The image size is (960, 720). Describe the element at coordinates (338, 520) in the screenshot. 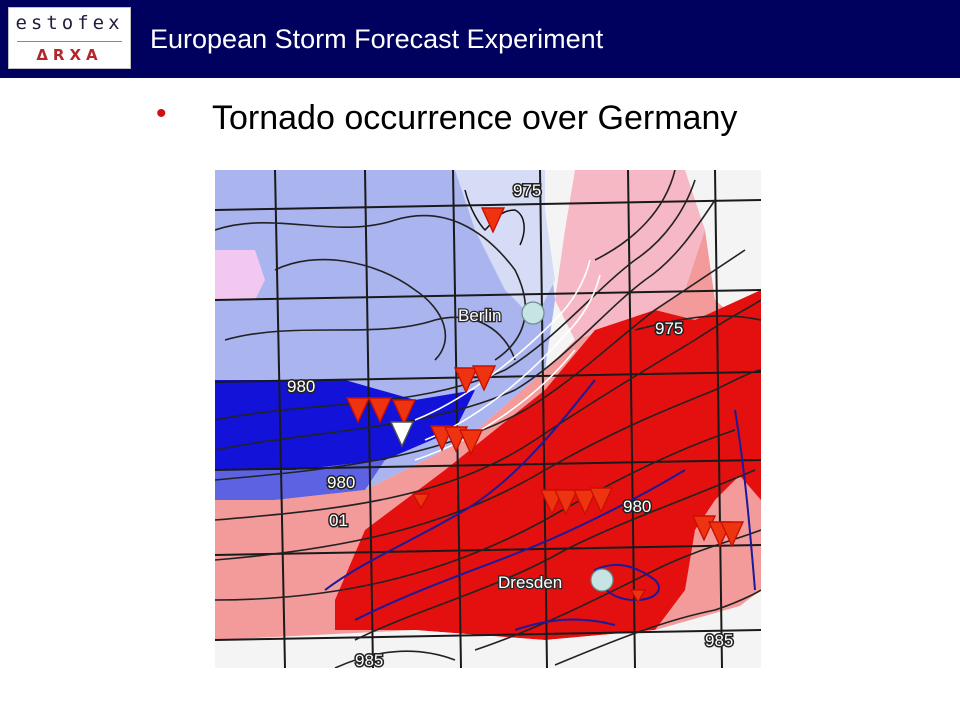

I see `isobar-label: 01` at that location.